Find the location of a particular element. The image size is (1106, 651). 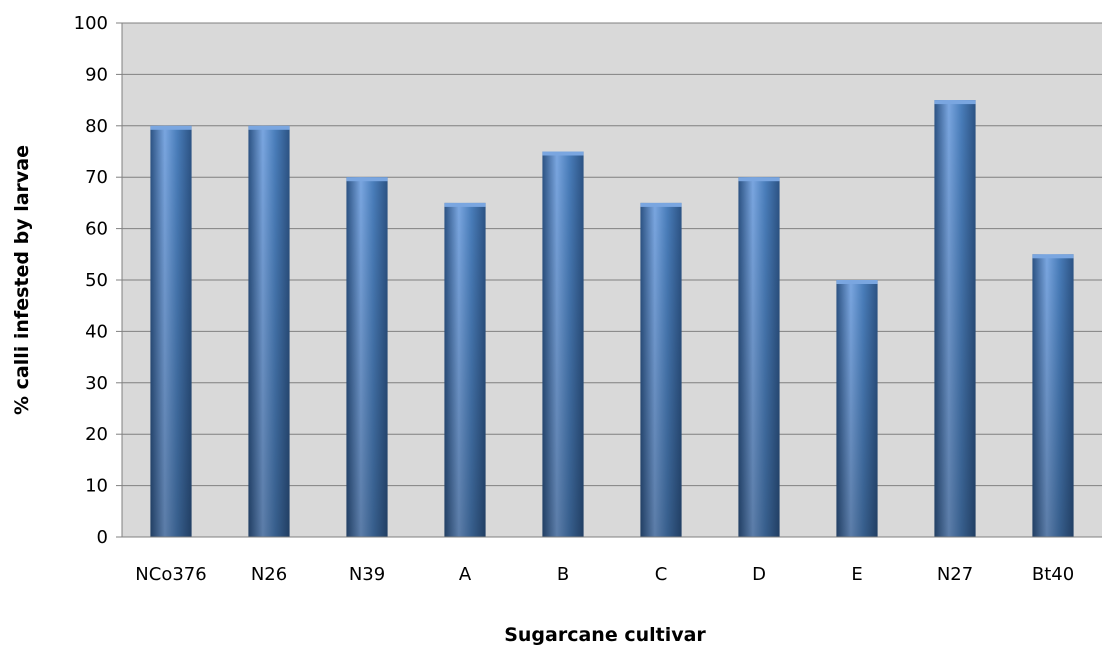

y-tick-label: 60 is located at coordinates (96, 229).